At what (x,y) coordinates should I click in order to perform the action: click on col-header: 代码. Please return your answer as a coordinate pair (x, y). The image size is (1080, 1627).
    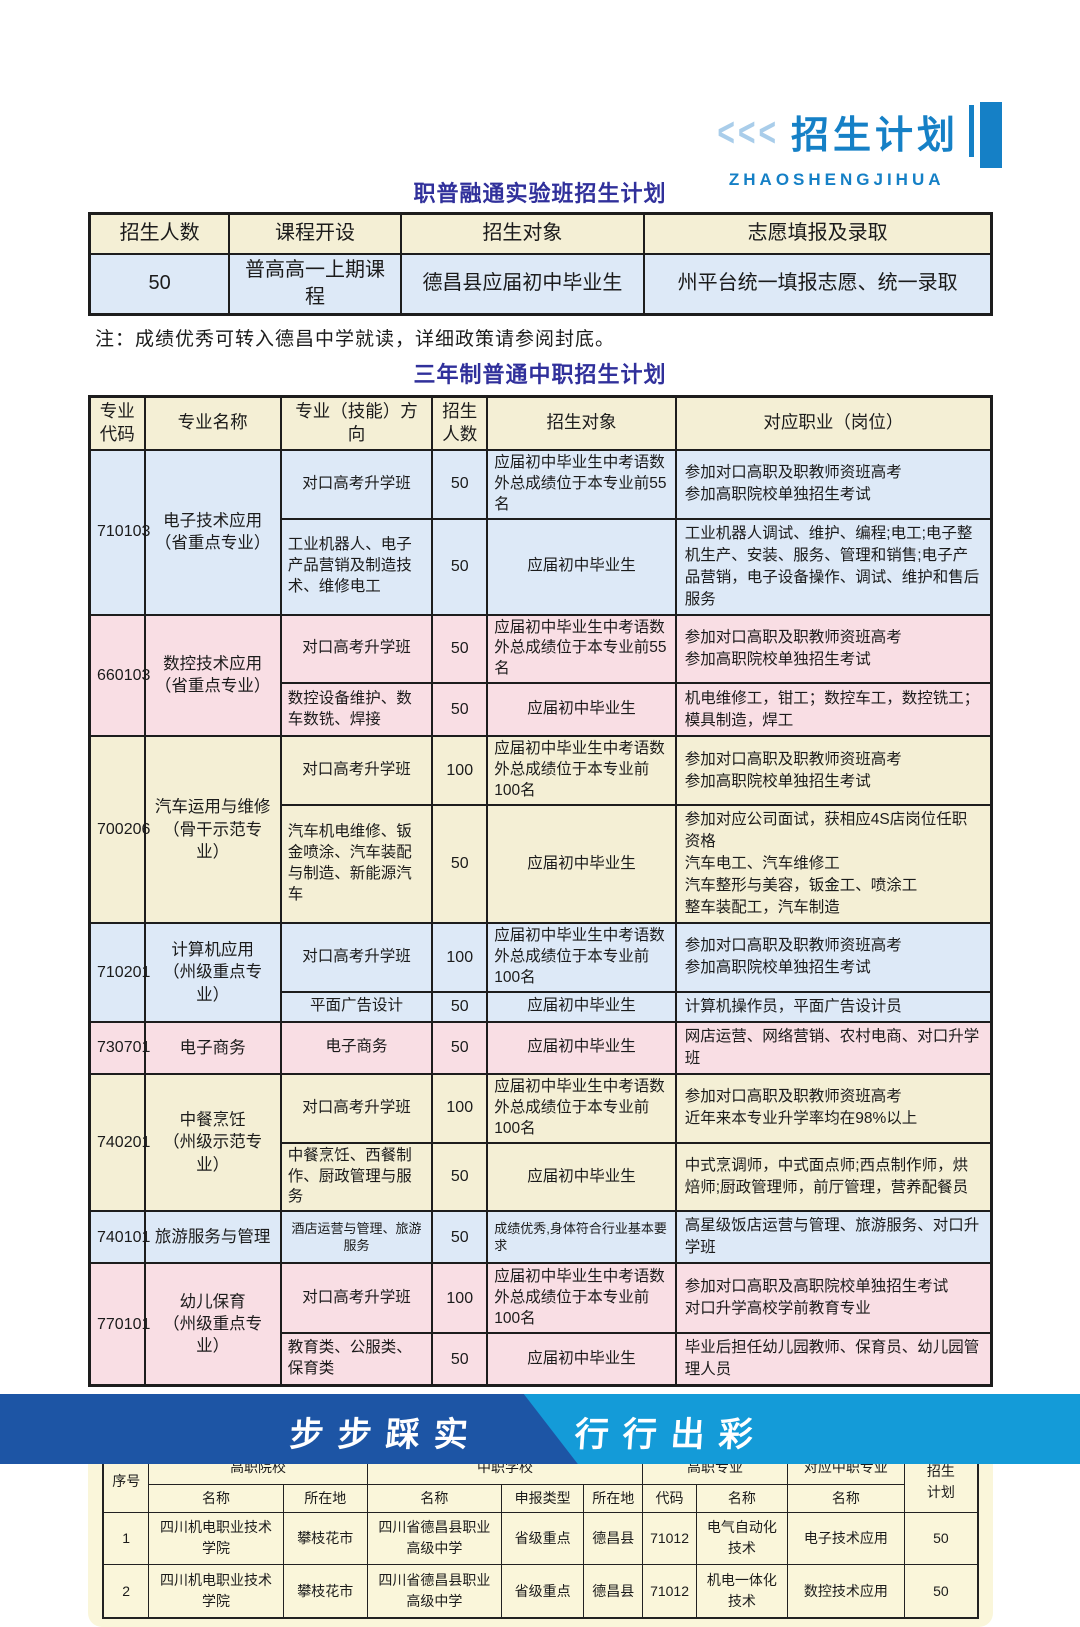
    Looking at the image, I should click on (669, 1498).